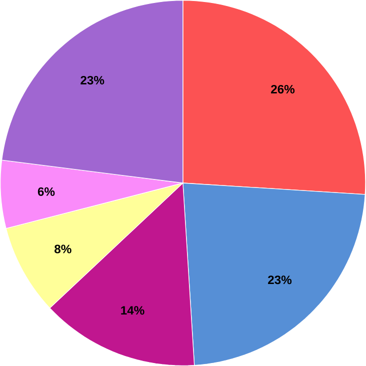 Image resolution: width=366 pixels, height=366 pixels. Describe the element at coordinates (63, 249) in the screenshot. I see `data-label: 8%` at that location.